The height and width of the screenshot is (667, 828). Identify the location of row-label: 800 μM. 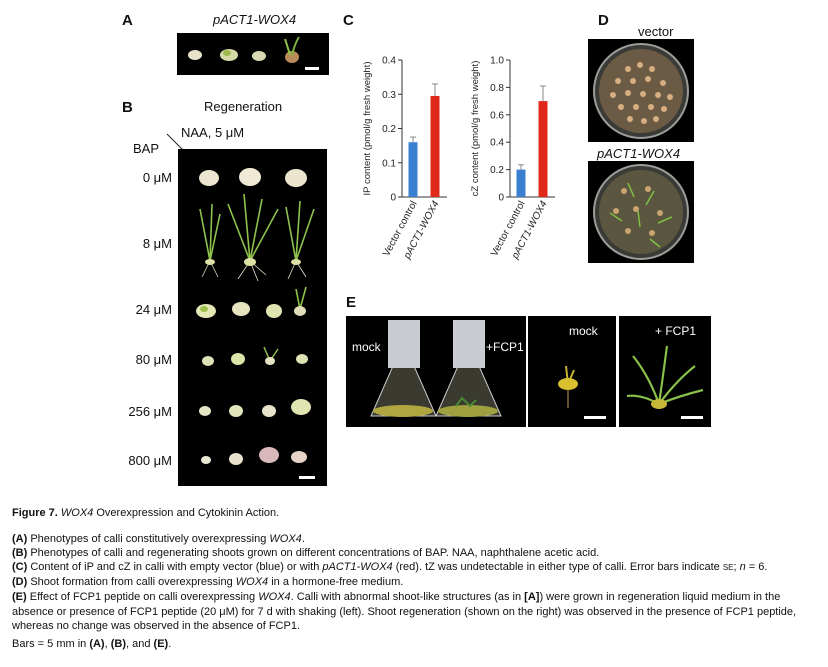
(150, 460).